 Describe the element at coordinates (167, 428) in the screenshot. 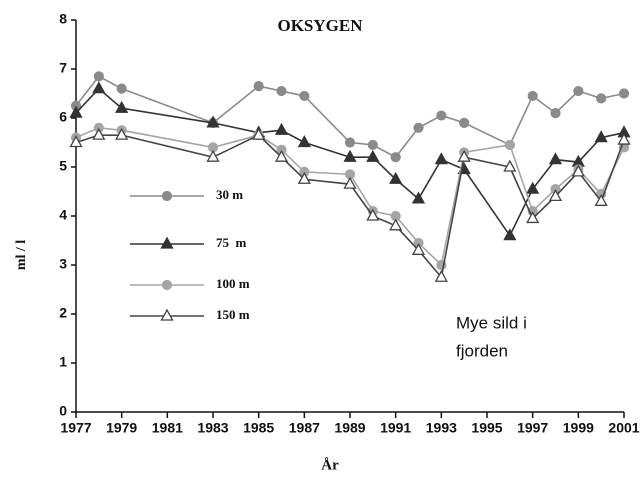

I see `x-tick-label: 1981` at that location.